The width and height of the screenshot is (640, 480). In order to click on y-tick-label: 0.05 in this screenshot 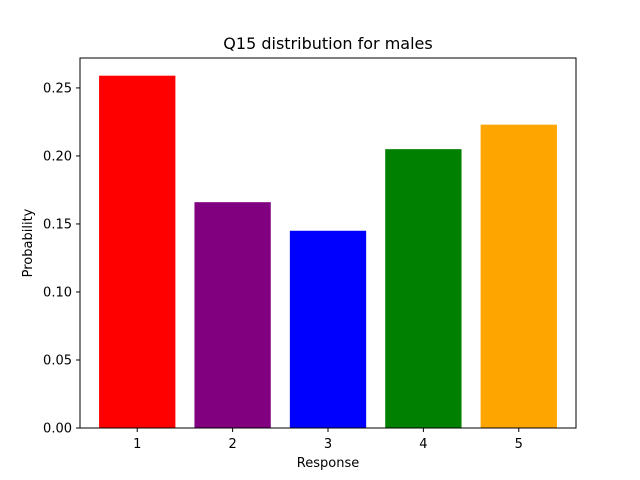, I will do `click(57, 360)`.